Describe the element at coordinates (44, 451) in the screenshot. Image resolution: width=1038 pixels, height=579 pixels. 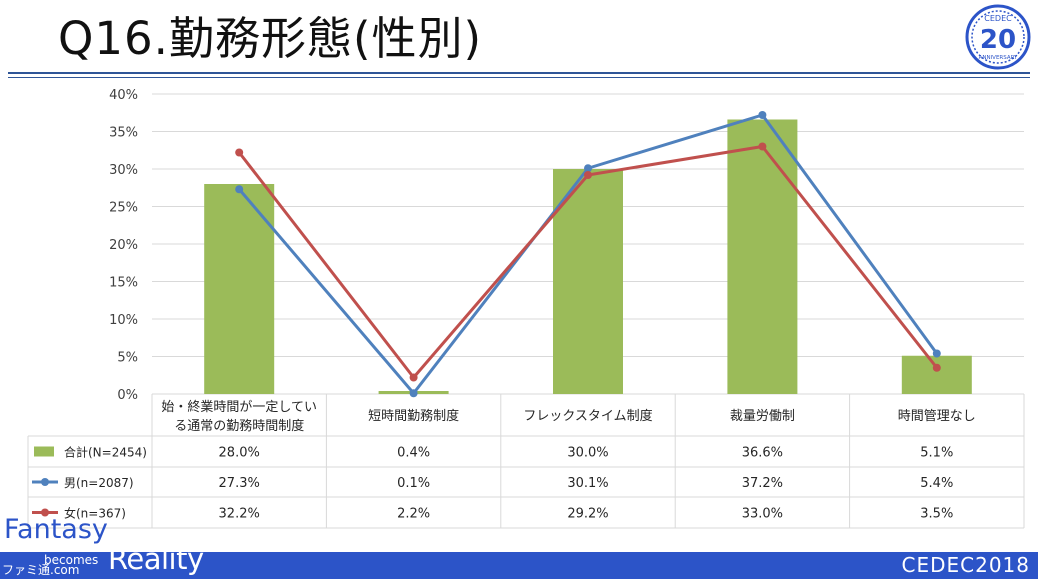
I see `legend-swatch` at that location.